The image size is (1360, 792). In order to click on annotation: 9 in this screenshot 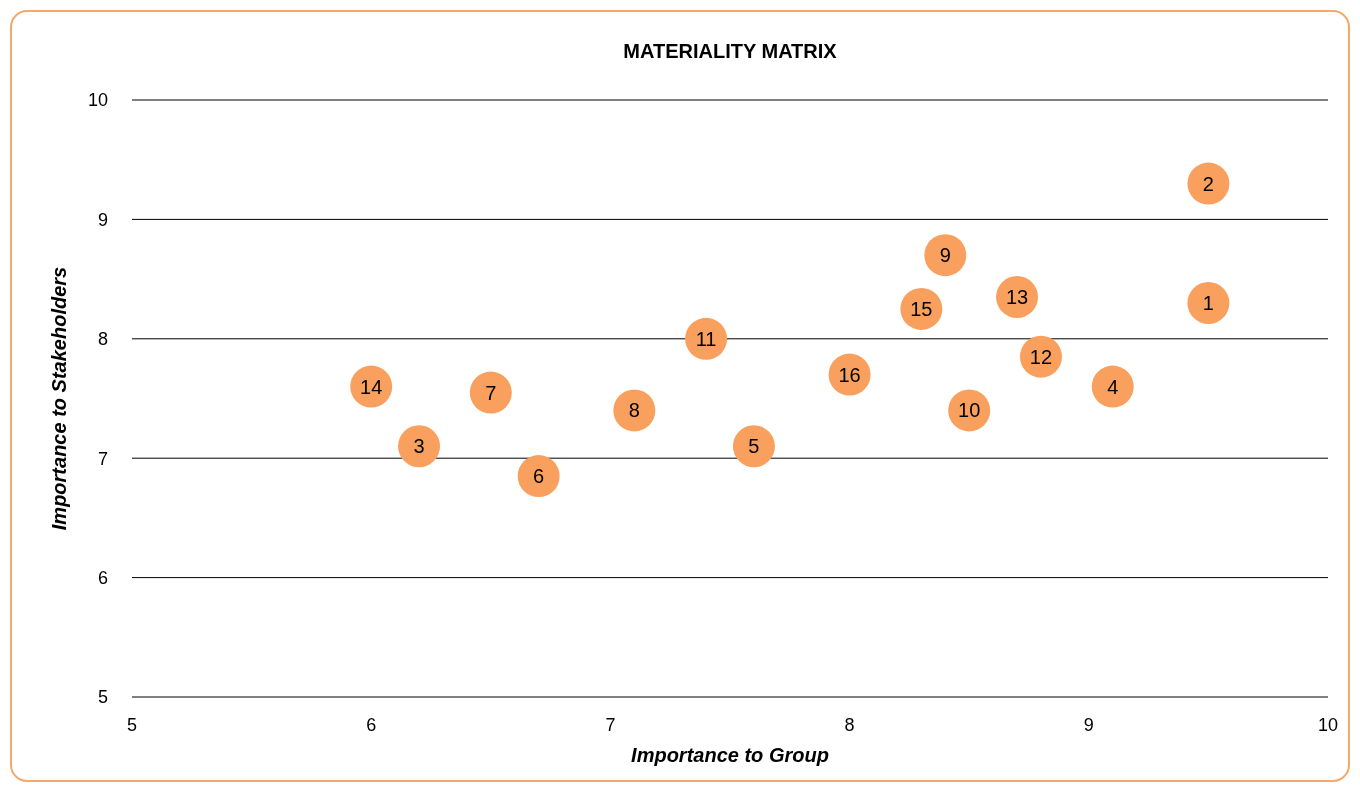, I will do `click(945, 255)`.